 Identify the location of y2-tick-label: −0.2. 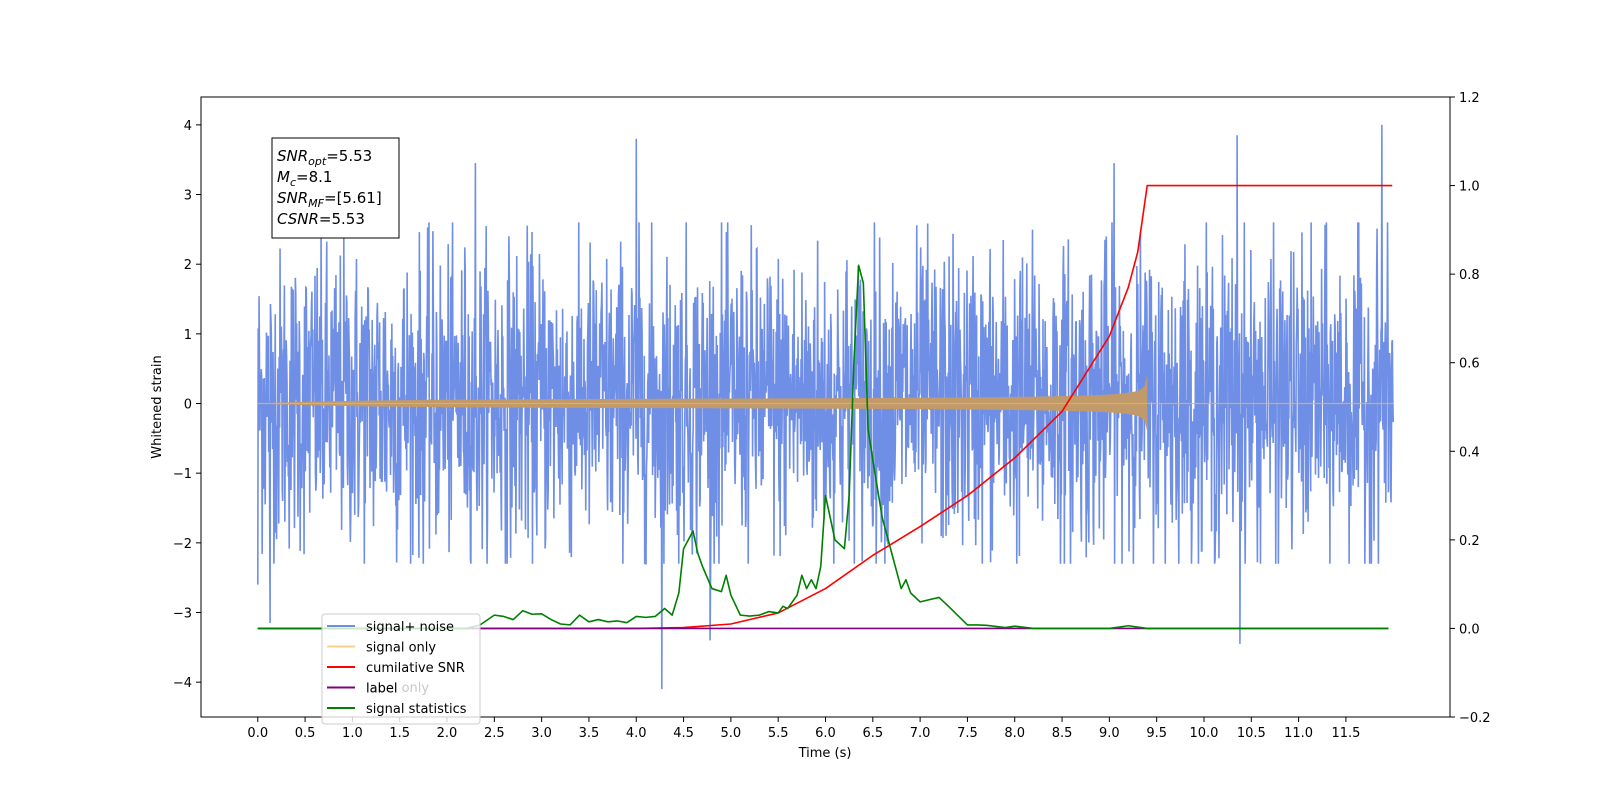
(1475, 718).